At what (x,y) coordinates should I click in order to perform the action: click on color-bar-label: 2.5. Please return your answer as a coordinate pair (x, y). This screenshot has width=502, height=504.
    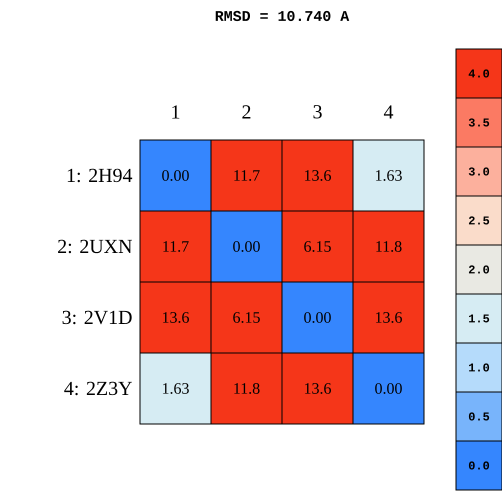
    Looking at the image, I should click on (479, 220).